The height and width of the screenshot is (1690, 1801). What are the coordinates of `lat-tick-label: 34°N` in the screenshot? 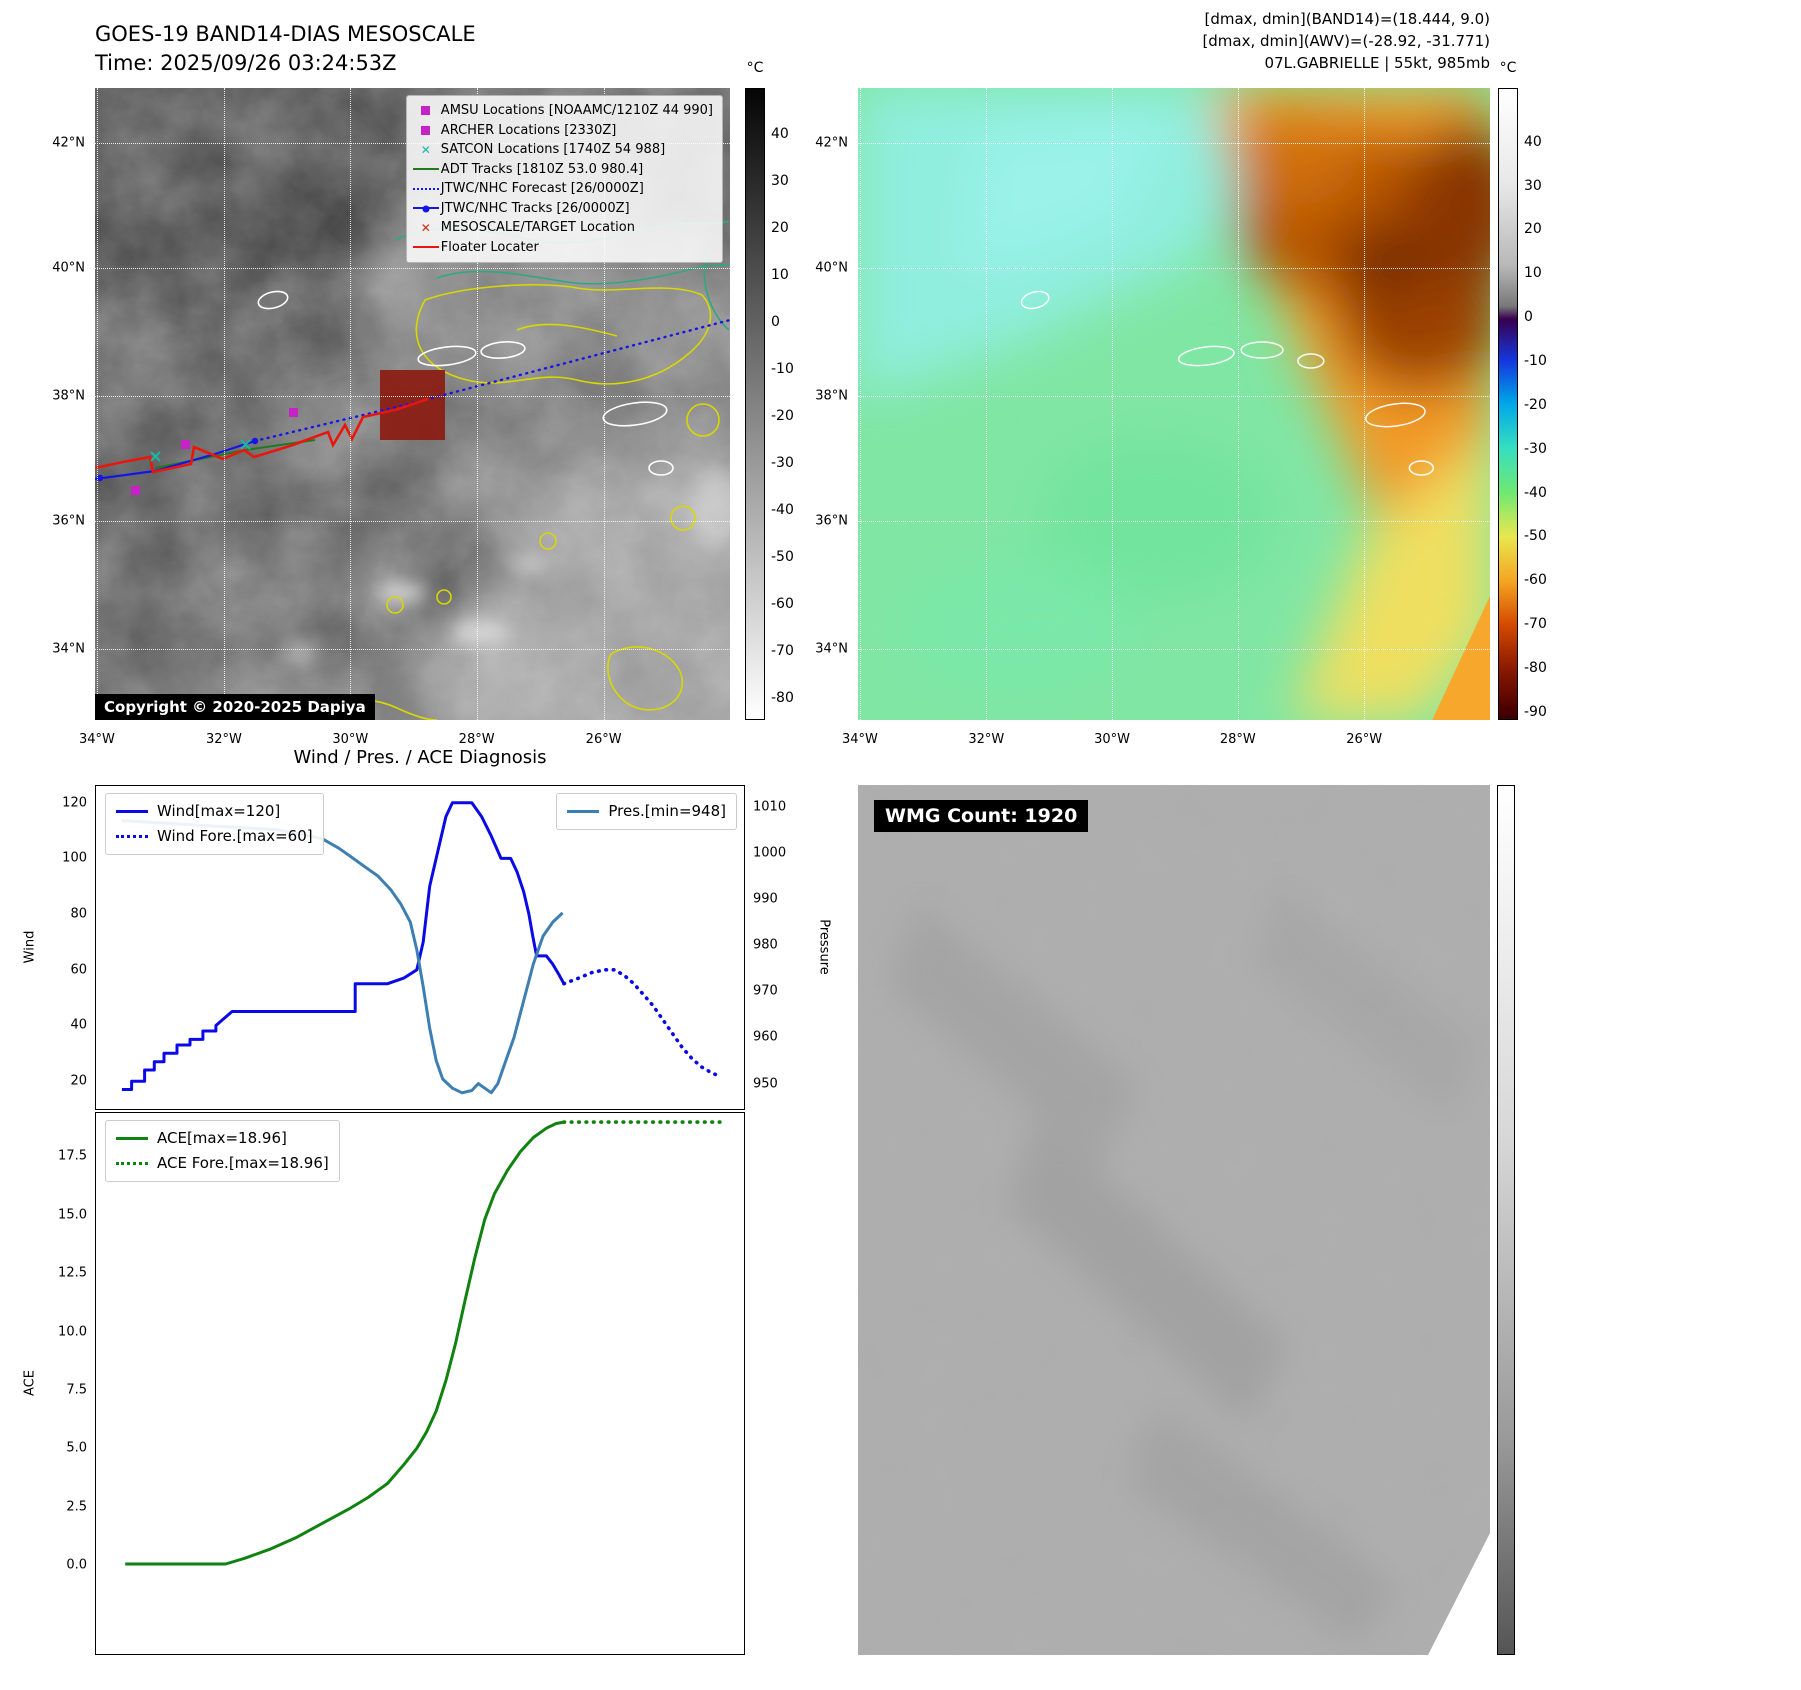 It's located at (831, 649).